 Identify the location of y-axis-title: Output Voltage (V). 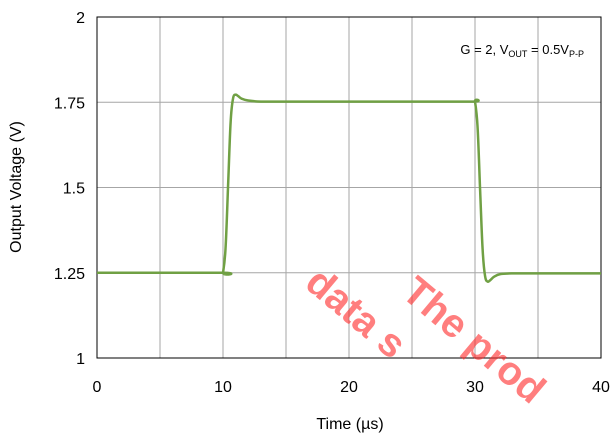
(16, 187).